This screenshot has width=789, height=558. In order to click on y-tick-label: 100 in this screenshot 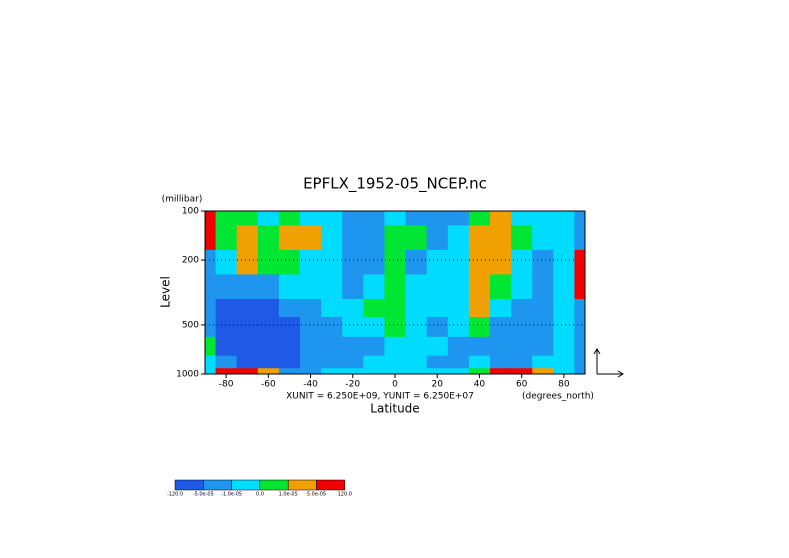, I will do `click(190, 212)`.